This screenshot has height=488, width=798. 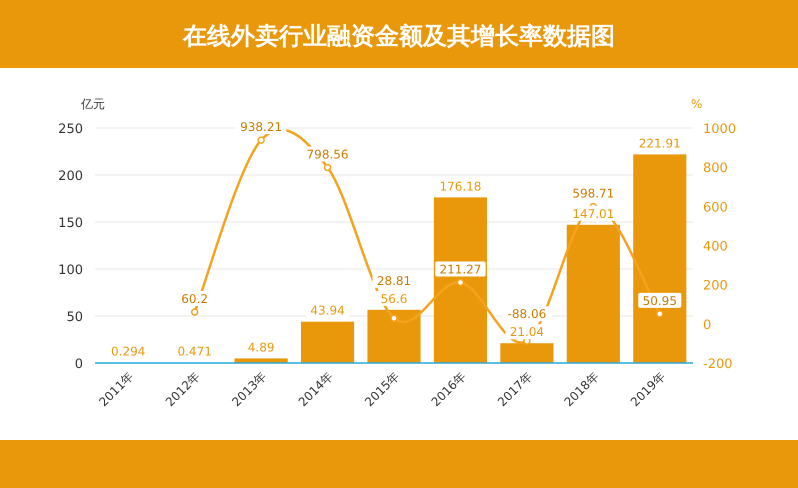 What do you see at coordinates (715, 247) in the screenshot?
I see `y2-tick-label: 400` at bounding box center [715, 247].